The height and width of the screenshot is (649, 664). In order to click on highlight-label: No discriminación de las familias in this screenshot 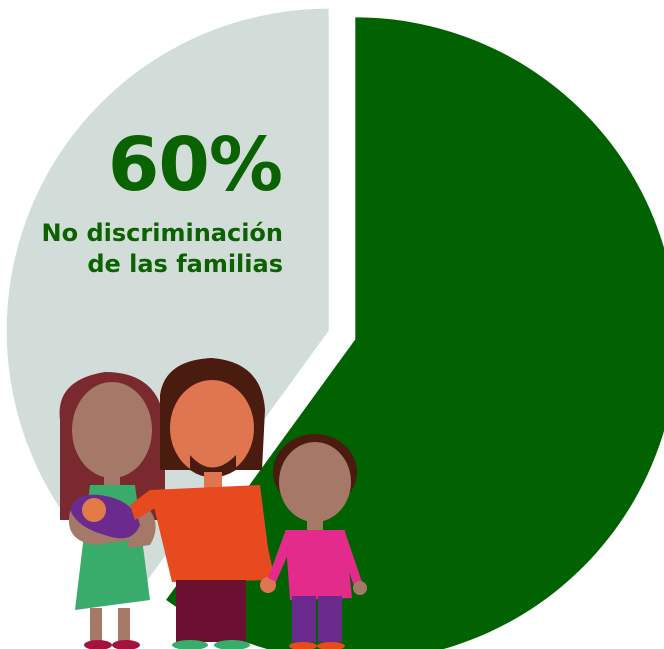, I will do `click(162, 249)`.